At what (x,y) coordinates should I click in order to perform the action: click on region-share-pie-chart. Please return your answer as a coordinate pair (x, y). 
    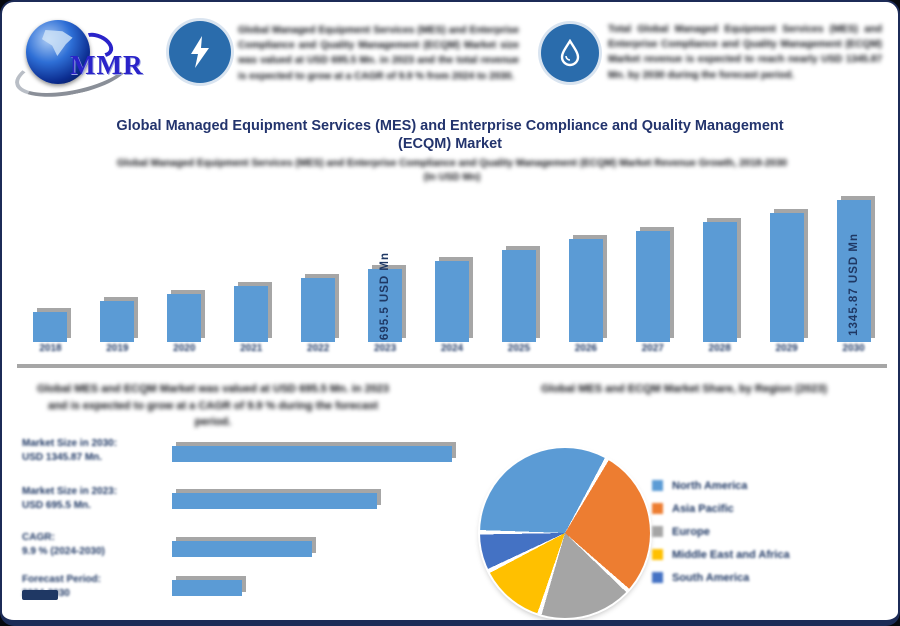
    Looking at the image, I should click on (565, 533).